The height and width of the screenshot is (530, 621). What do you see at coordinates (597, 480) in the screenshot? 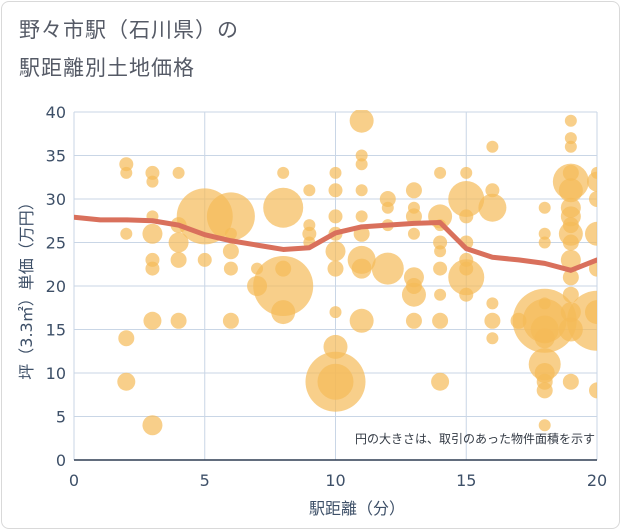
I see `x-tick-label-4: 20` at bounding box center [597, 480].